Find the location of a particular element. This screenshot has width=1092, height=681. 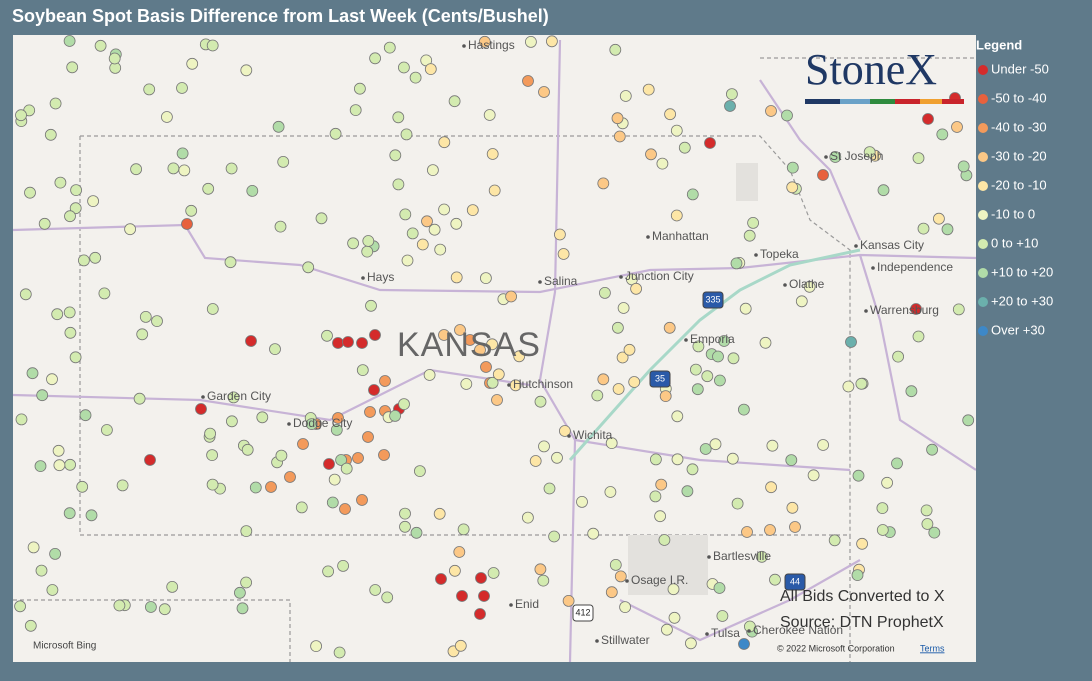

terms-link: Terms is located at coordinates (932, 648).